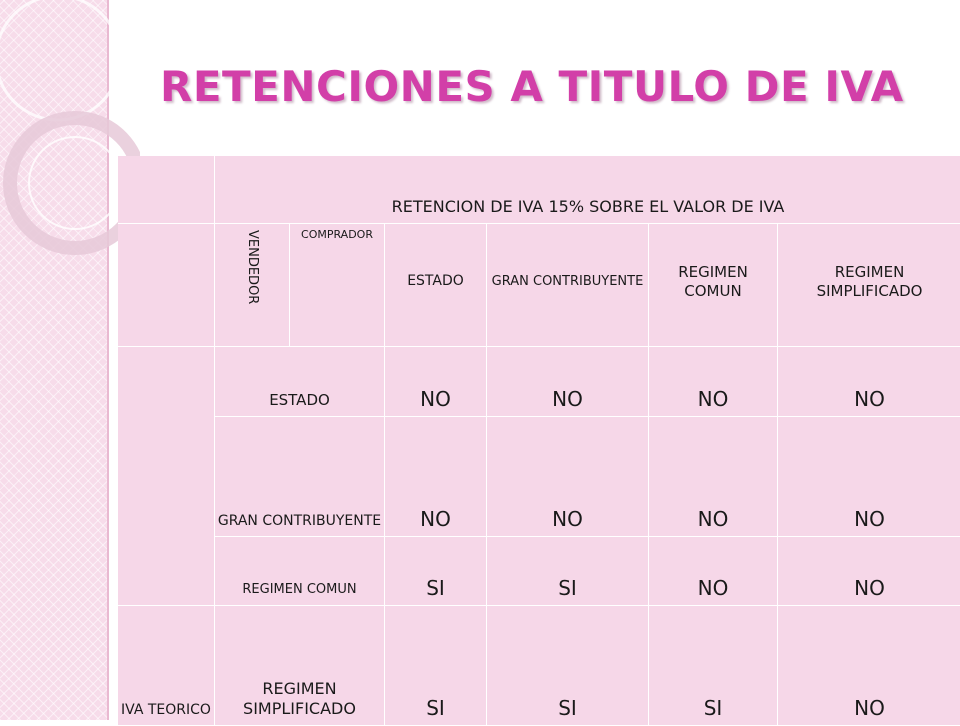 This screenshot has height=726, width=960. Describe the element at coordinates (337, 285) in the screenshot. I see `comprador-cell: COMPRADOR` at that location.